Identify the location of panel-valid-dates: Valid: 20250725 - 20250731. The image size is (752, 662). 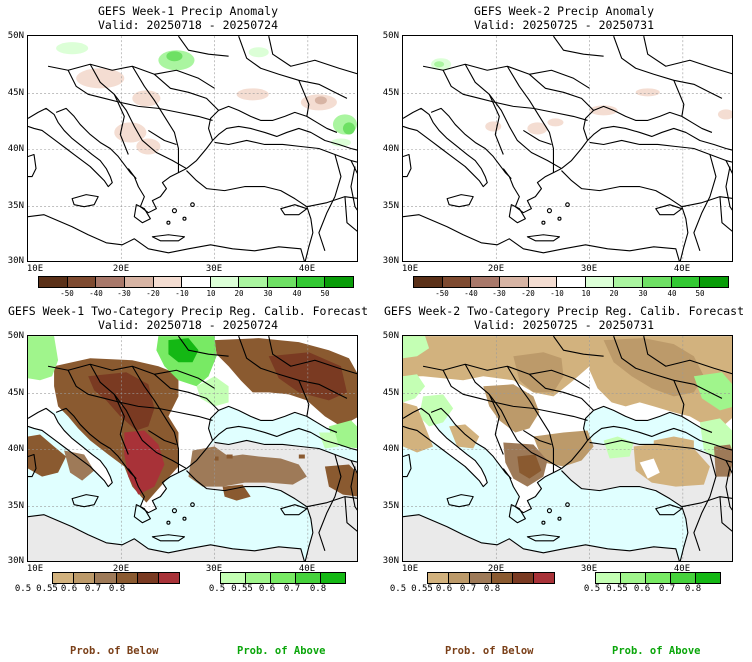
(563, 25).